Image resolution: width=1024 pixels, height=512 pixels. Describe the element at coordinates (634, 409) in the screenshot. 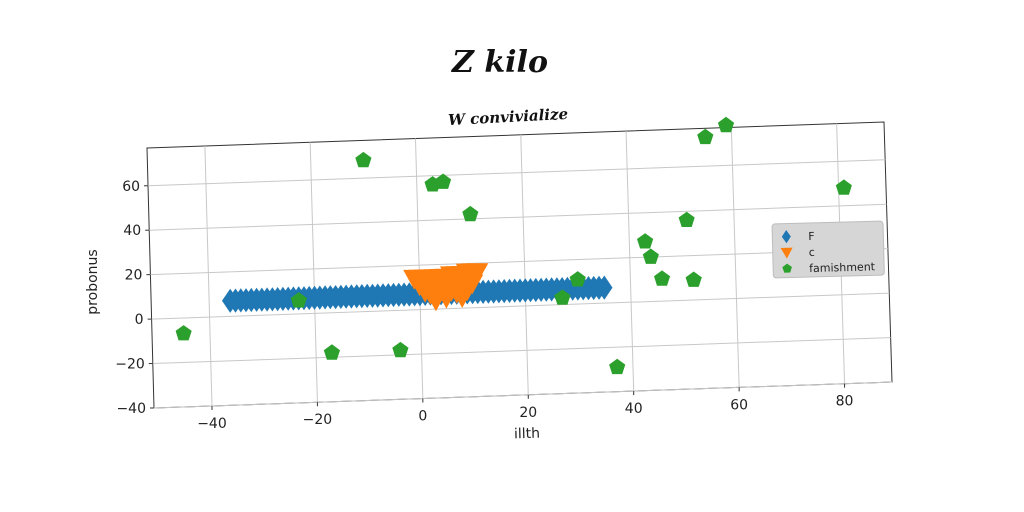

I see `x-tick-label: 40` at that location.